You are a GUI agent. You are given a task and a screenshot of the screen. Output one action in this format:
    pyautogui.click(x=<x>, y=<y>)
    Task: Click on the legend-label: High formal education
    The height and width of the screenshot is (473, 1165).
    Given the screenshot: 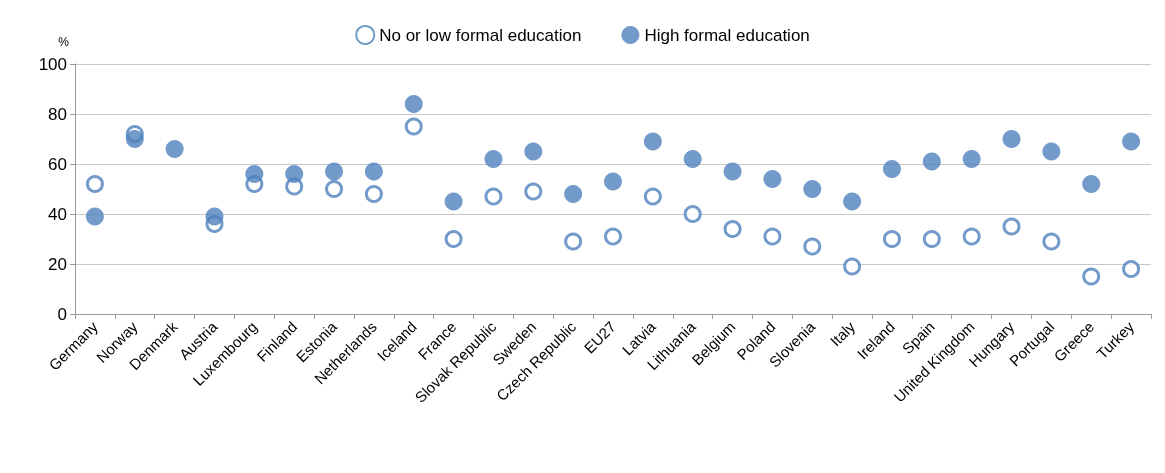 What is the action you would take?
    pyautogui.click(x=727, y=35)
    